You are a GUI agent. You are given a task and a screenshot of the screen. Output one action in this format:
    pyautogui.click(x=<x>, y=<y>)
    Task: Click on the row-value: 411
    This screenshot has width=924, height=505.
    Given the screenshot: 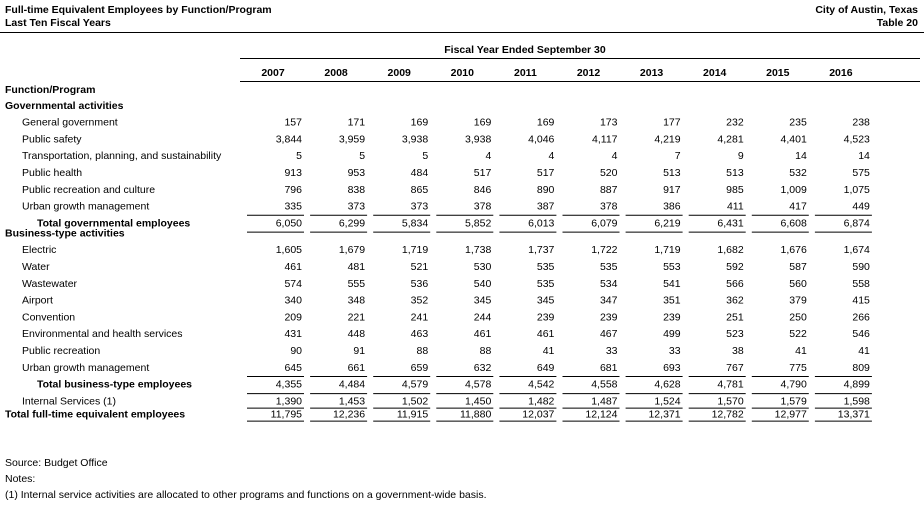 What is the action you would take?
    pyautogui.click(x=735, y=207)
    